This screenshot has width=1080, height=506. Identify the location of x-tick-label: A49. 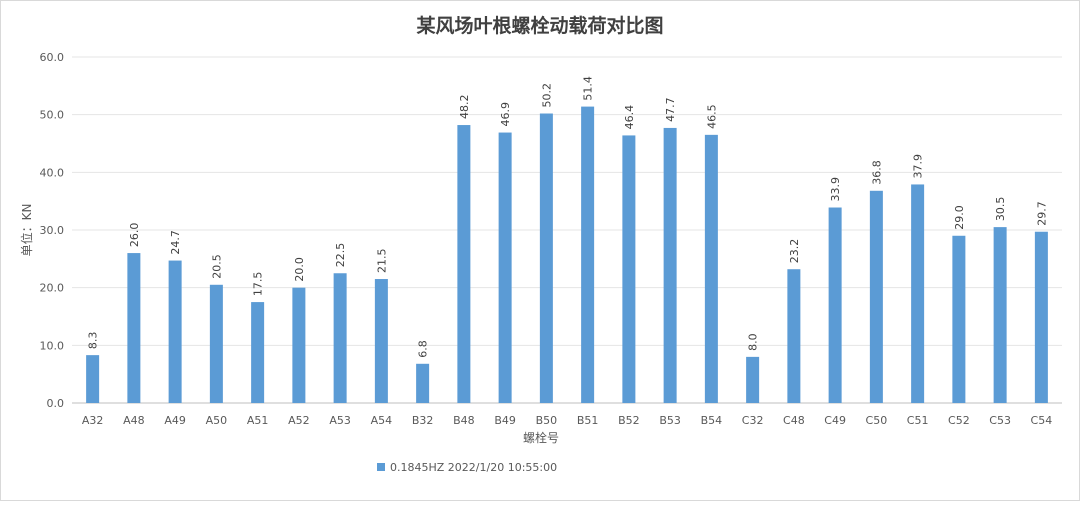
(175, 420).